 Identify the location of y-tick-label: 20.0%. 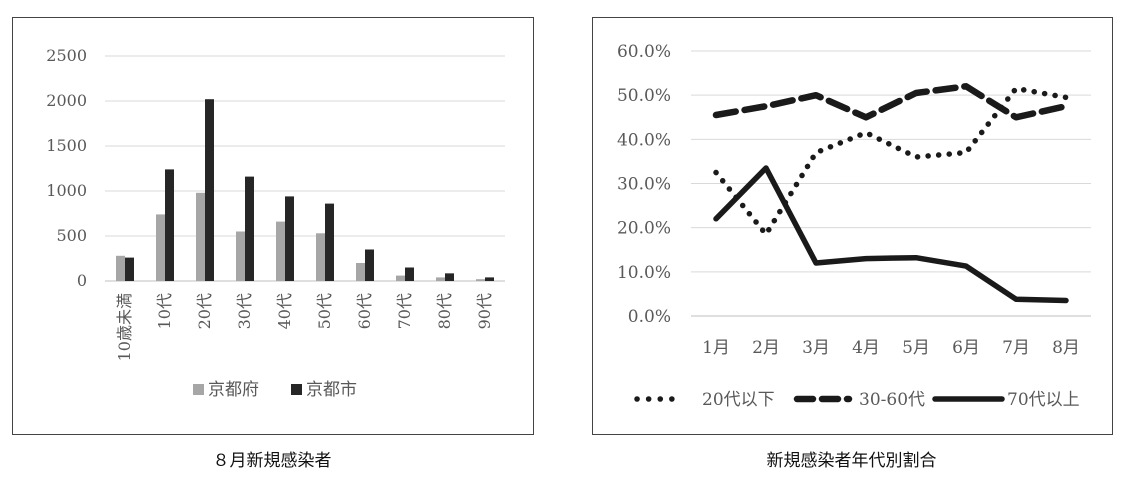
(644, 229).